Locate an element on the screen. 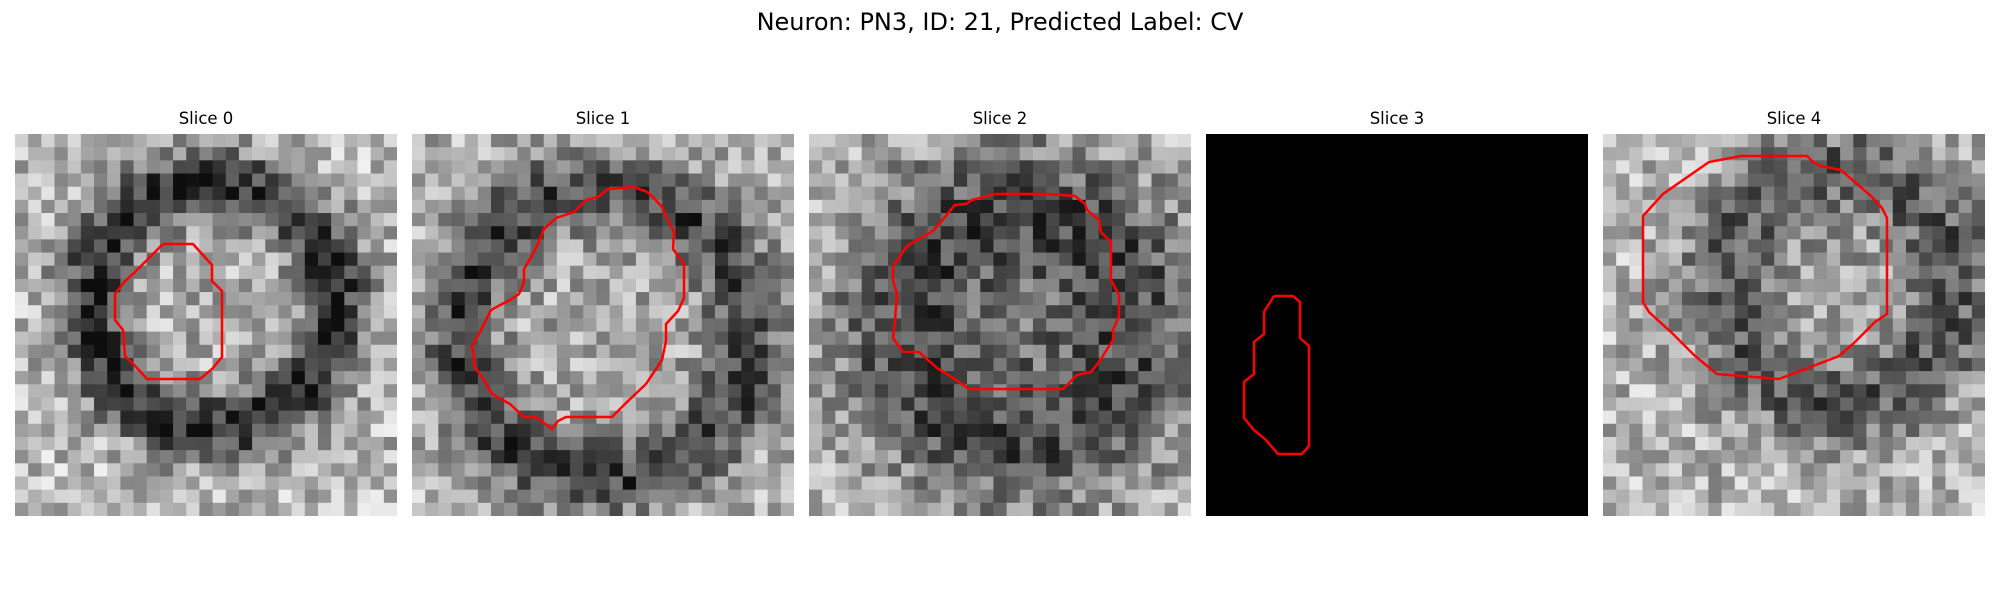 The image size is (2000, 600). slice-panel-1: Slice 1 is located at coordinates (603, 312).